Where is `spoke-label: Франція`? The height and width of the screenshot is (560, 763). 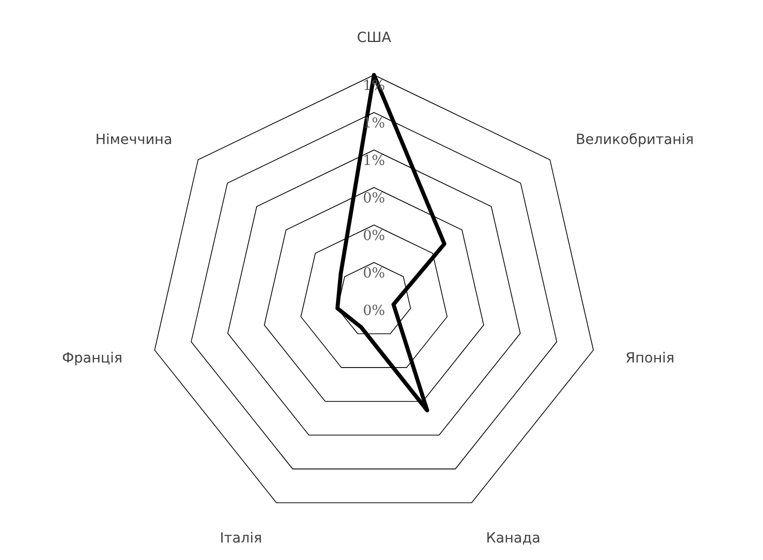
spoke-label: Франція is located at coordinates (92, 358).